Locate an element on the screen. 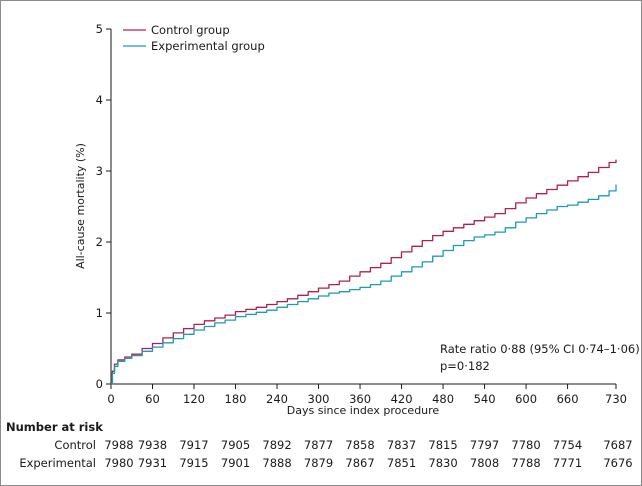  risk-value: 7788 is located at coordinates (525, 463).